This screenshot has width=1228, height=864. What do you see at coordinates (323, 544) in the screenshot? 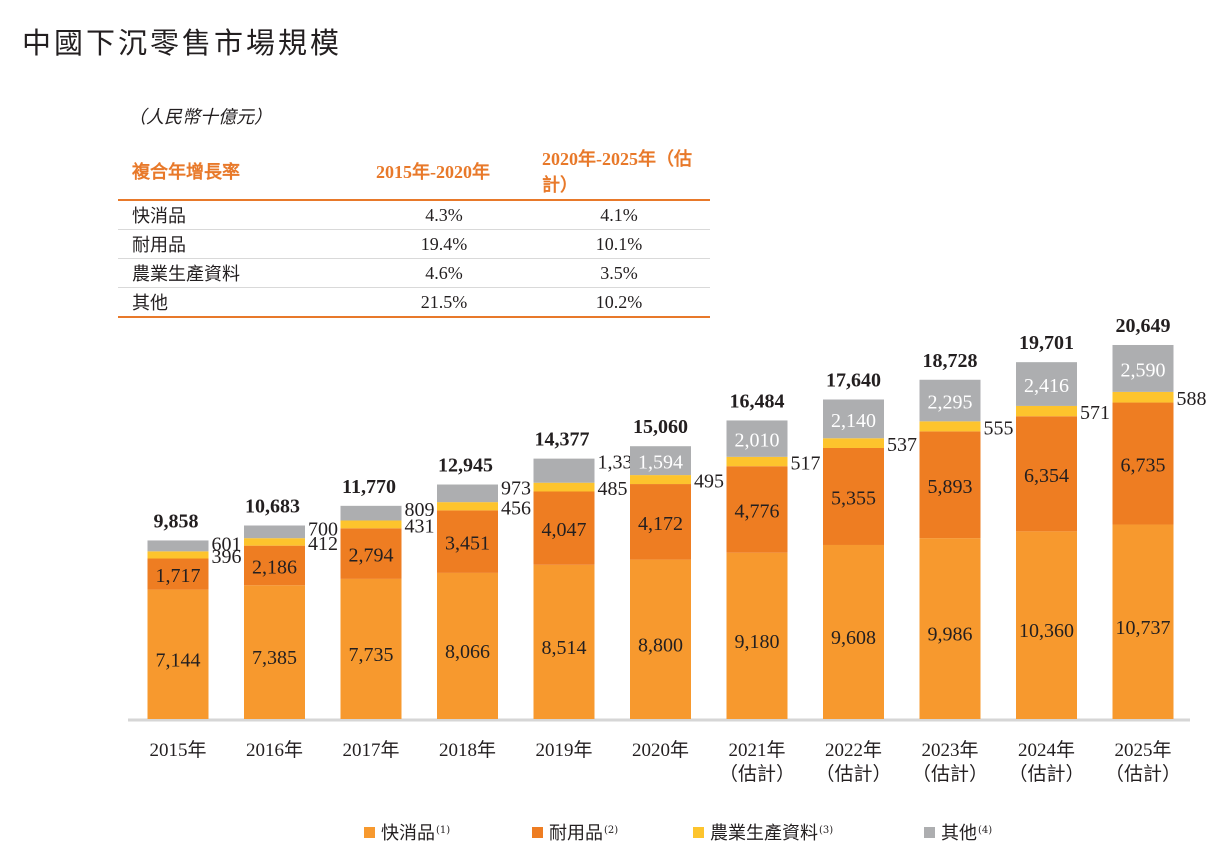
I see `data-label-agri: 412` at bounding box center [323, 544].